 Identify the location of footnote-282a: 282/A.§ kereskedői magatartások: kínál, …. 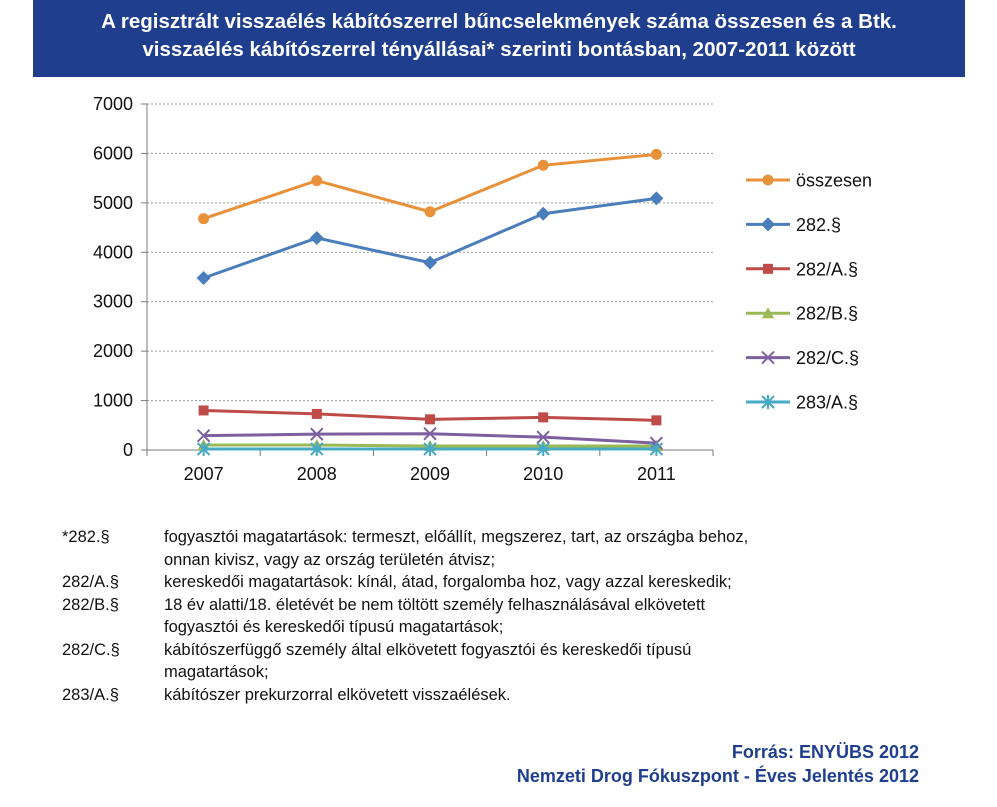
(512, 582).